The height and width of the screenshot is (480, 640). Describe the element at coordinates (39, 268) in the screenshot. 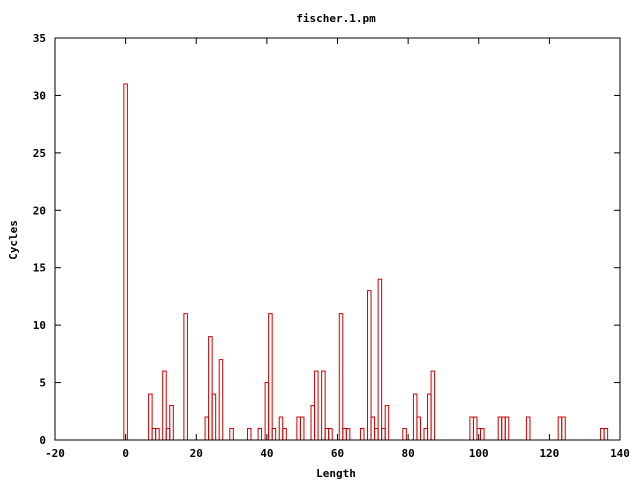

I see `y-tick-label: 15` at that location.